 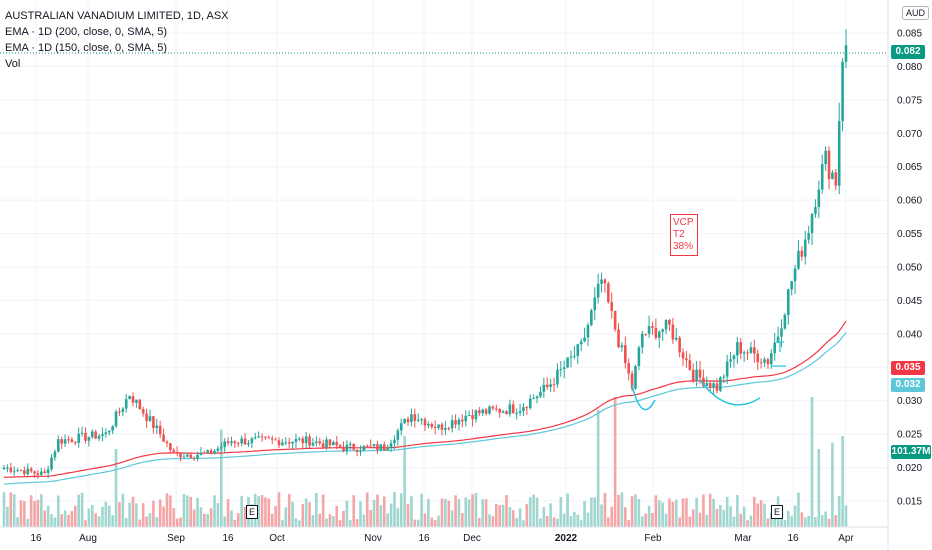 I want to click on ema200-legend: EMA · 1D (200, close, 0, SMA, 5), so click(x=86, y=32).